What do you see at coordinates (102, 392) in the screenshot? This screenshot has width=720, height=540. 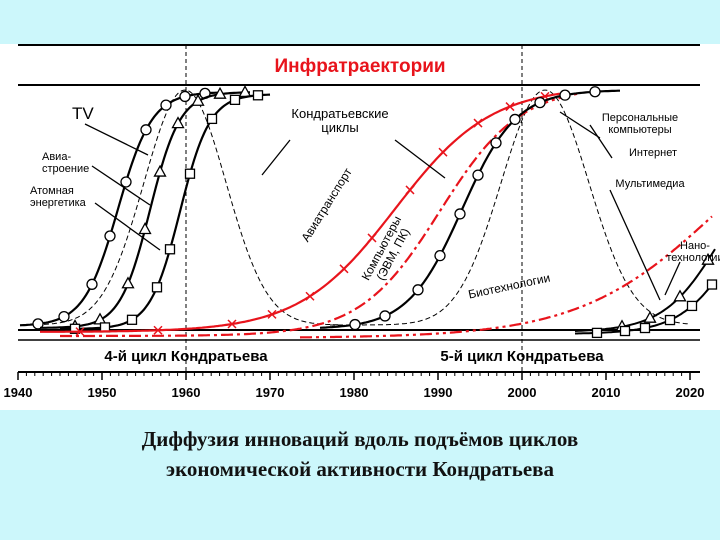 I see `axis-tick-label: 1950` at bounding box center [102, 392].